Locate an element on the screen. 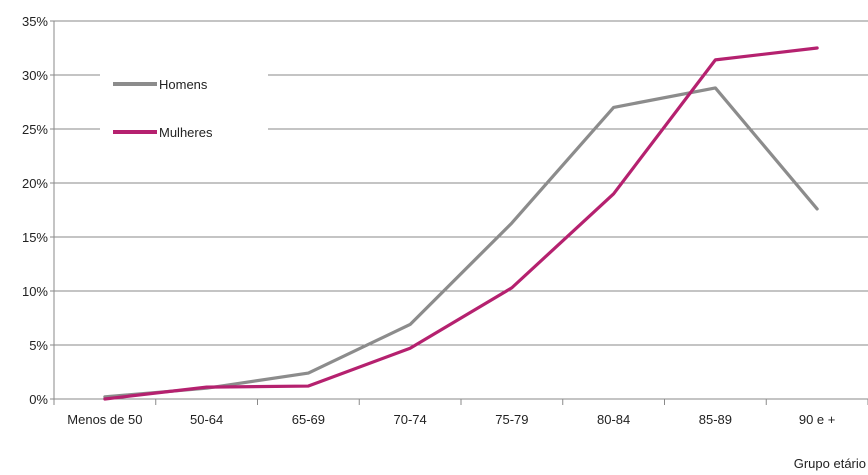 This screenshot has width=868, height=475. y-tick-labels: 0% 5% 10% 15% 20% 25% 30% 35% is located at coordinates (35, 210).